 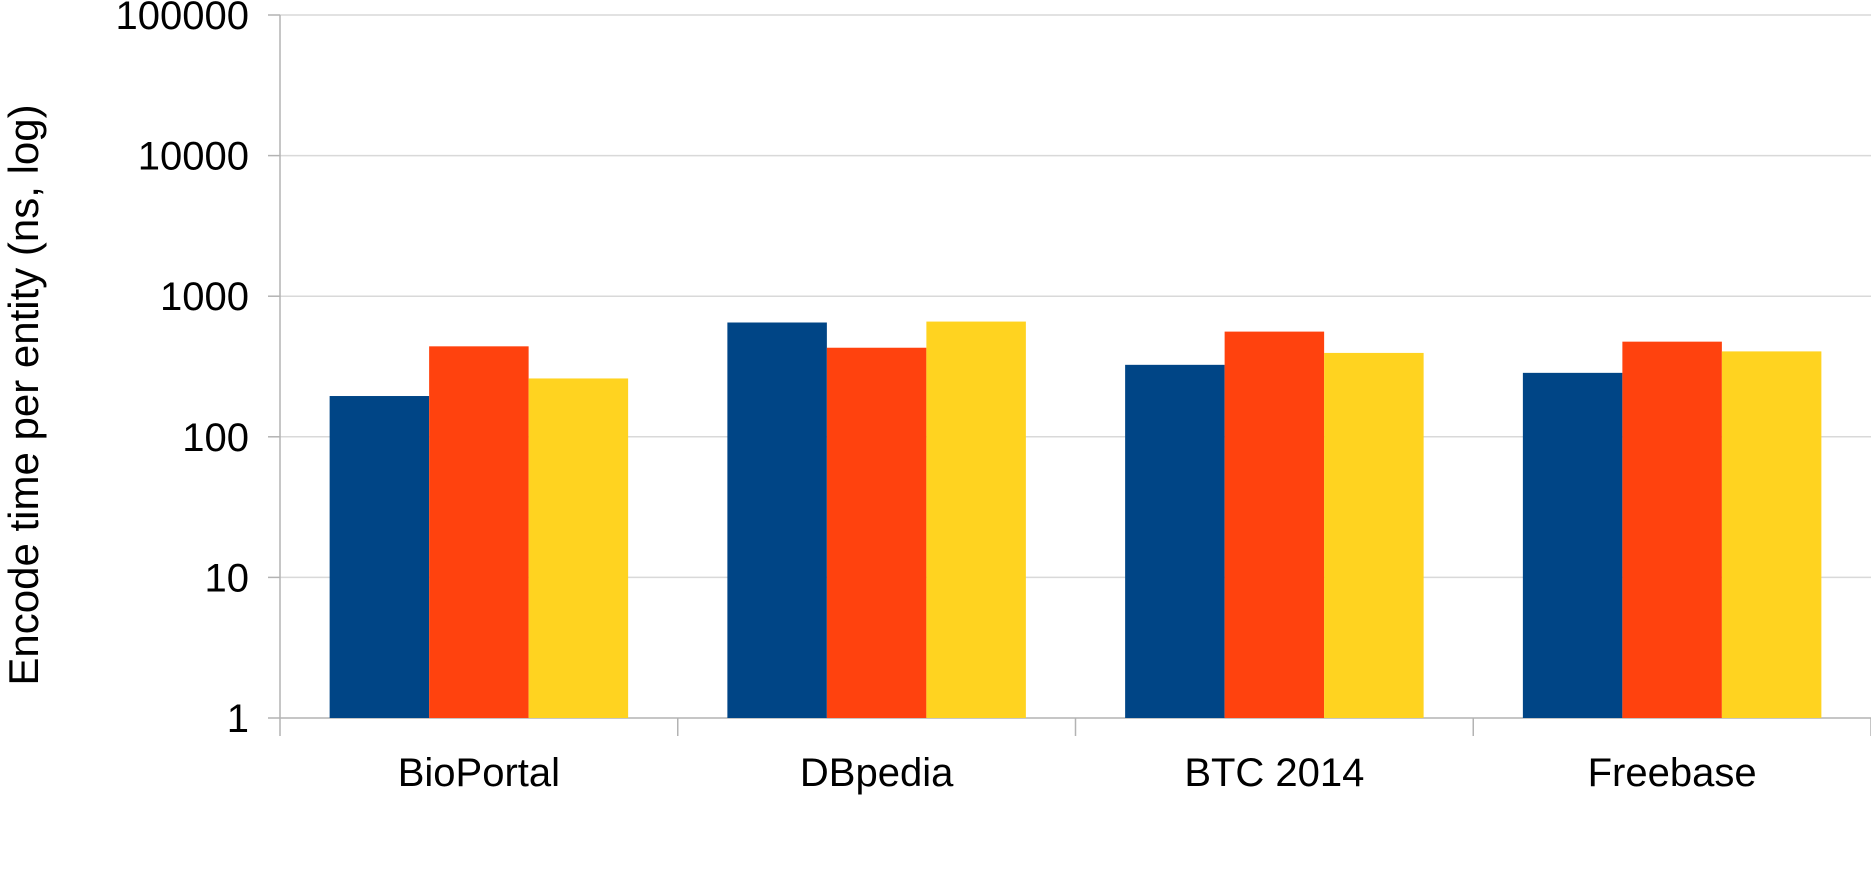 What do you see at coordinates (238, 719) in the screenshot?
I see `y-tick-label: 1` at bounding box center [238, 719].